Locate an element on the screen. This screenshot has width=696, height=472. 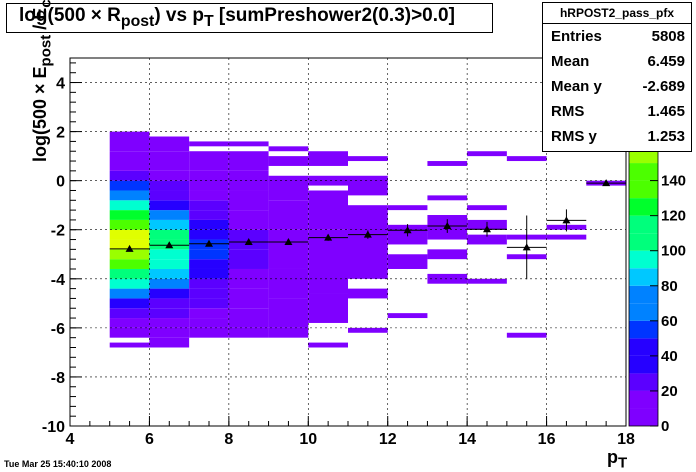
stats-row-mean-y: Mean y -2.689 is located at coordinates (617, 86).